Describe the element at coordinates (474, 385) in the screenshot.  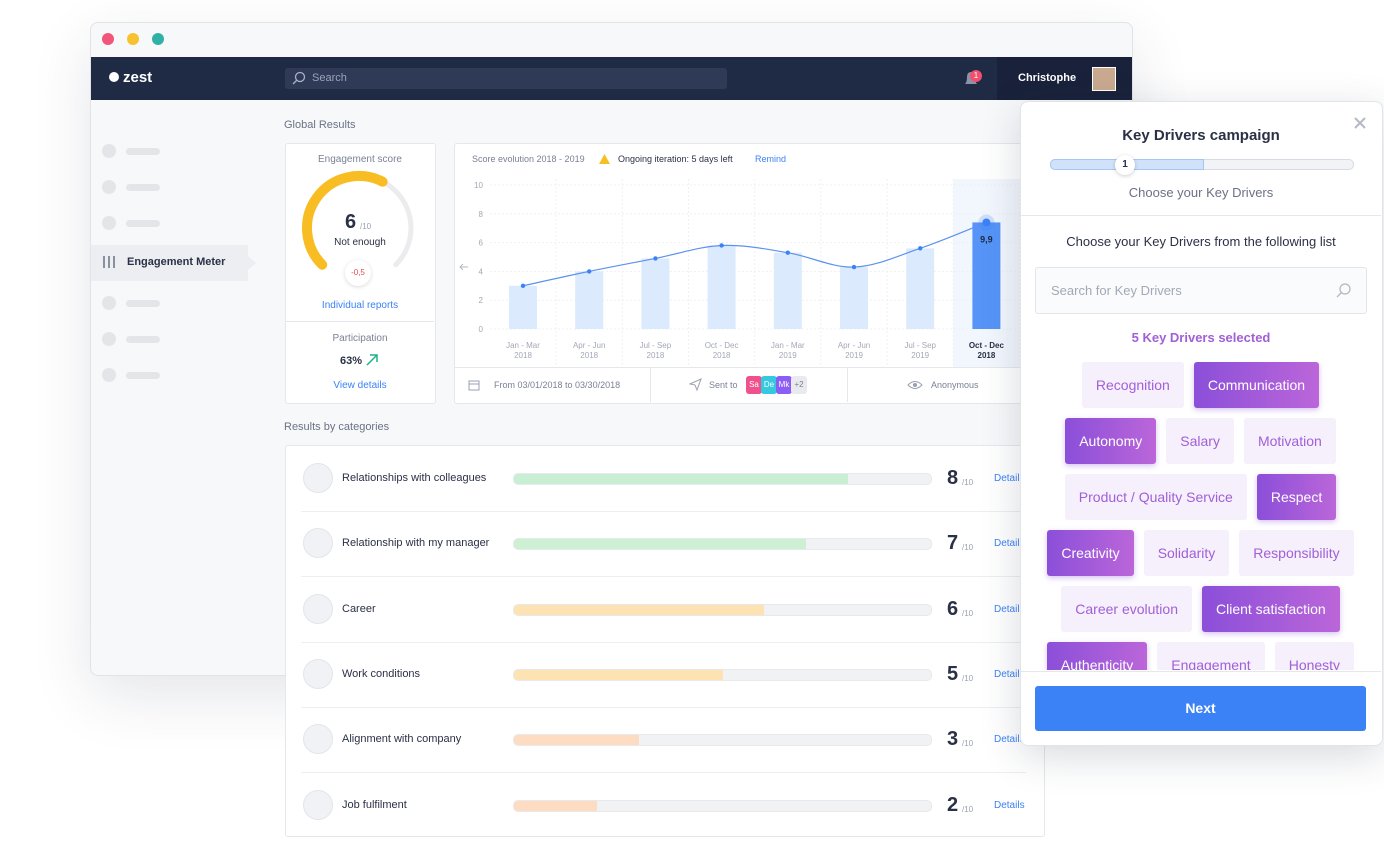
I see `calendar-icon` at that location.